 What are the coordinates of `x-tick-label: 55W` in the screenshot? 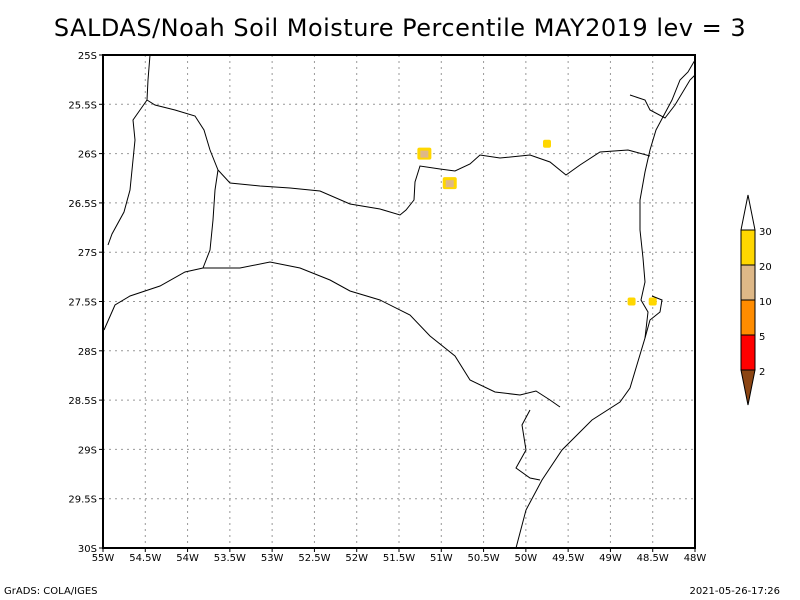 It's located at (103, 558).